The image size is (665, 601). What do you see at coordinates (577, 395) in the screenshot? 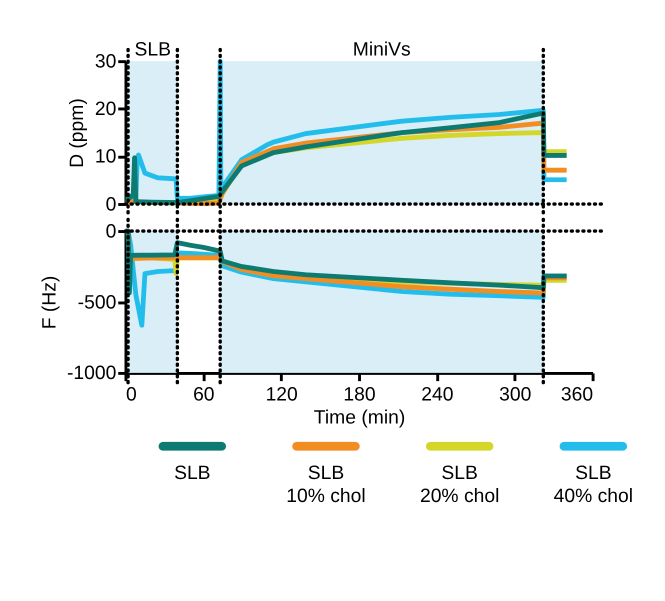
I see `x-tick-label: 360` at bounding box center [577, 395].